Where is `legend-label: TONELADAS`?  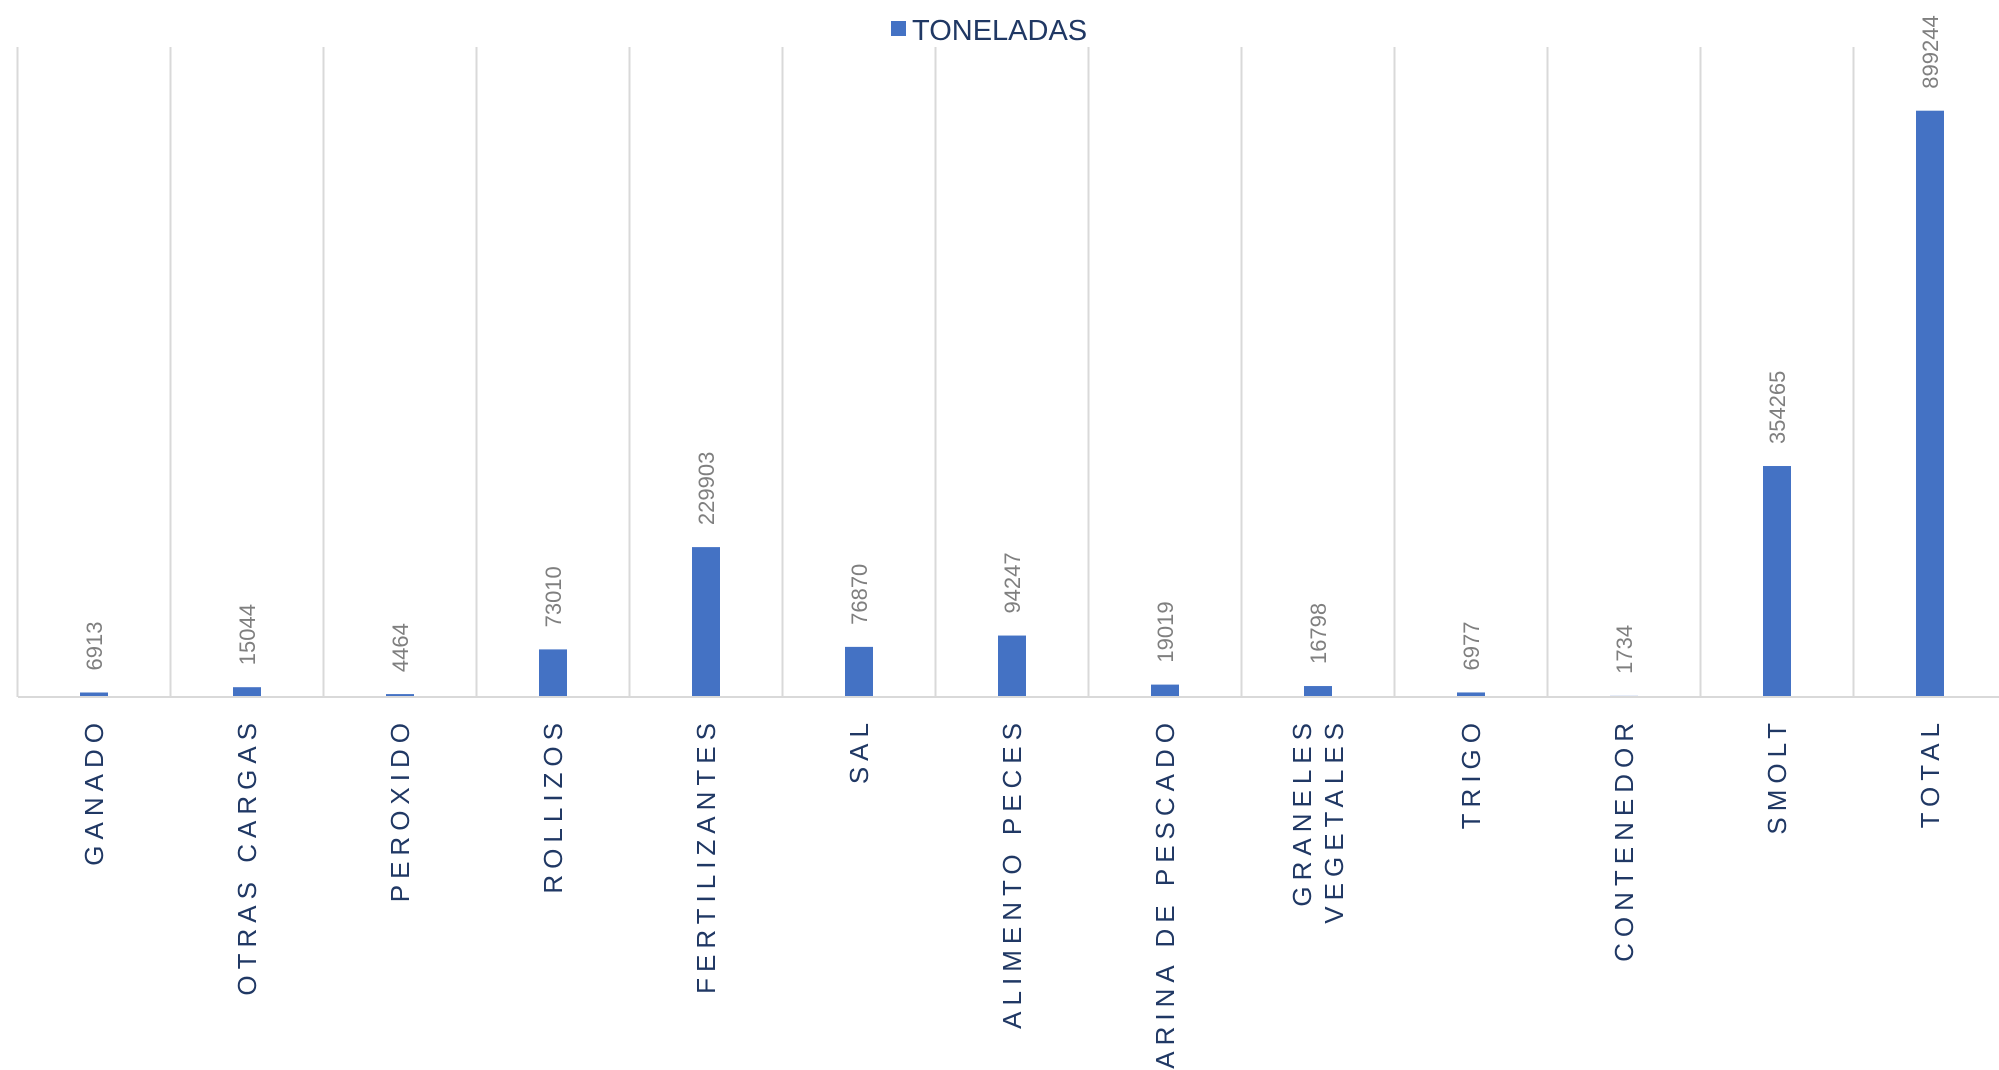 legend-label: TONELADAS is located at coordinates (999, 31).